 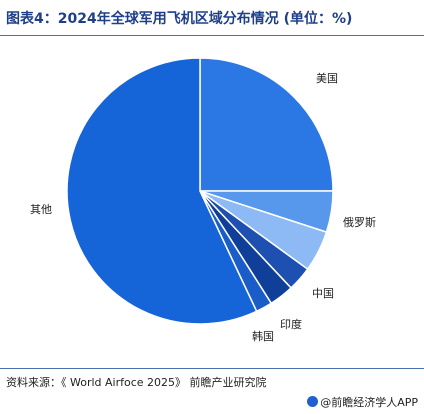 What do you see at coordinates (41, 209) in the screenshot?
I see `slice-label: 其他` at bounding box center [41, 209].